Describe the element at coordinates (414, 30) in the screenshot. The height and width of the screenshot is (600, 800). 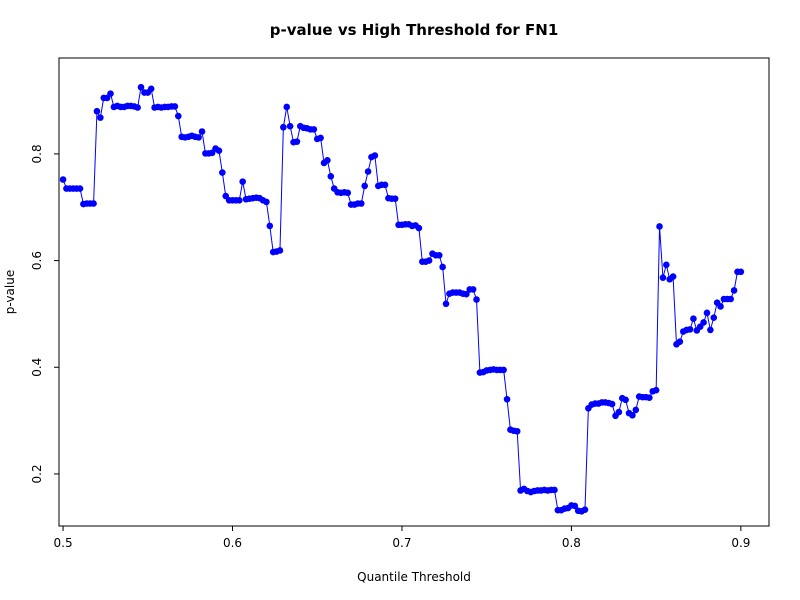
I see `chart-title: p-value vs High Threshold for FN1` at that location.